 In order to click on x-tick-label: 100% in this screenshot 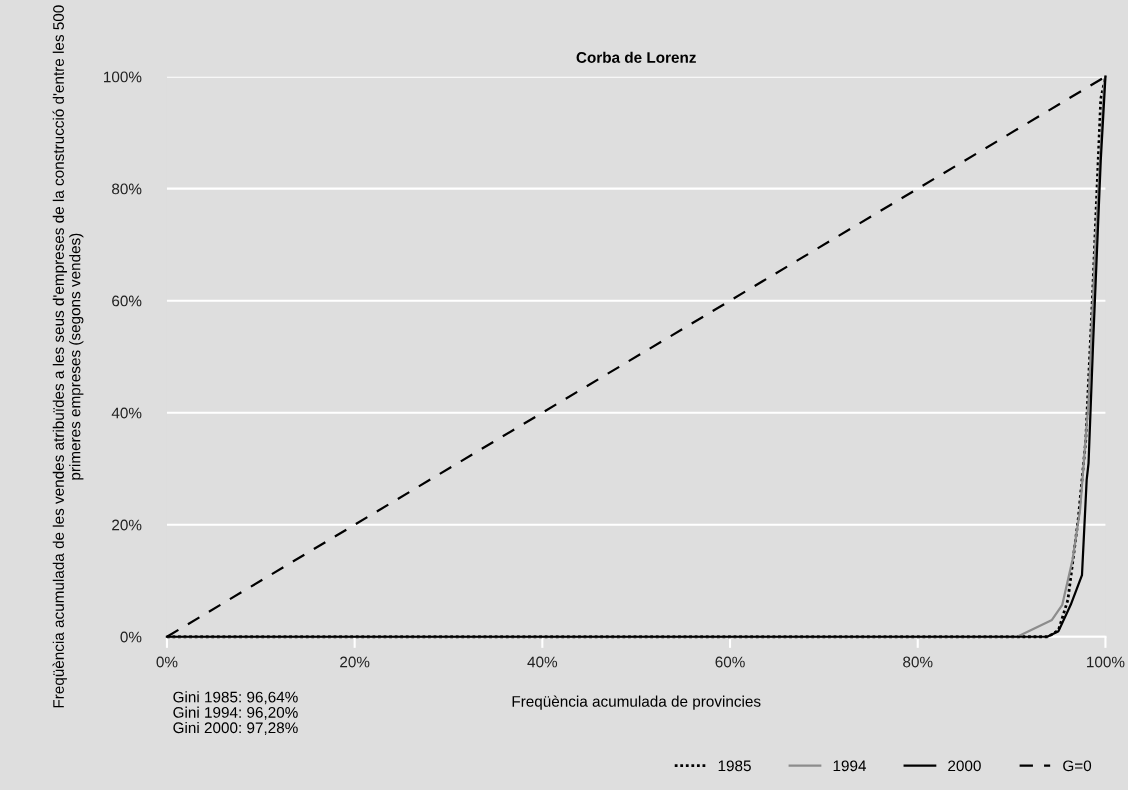, I will do `click(1106, 662)`.